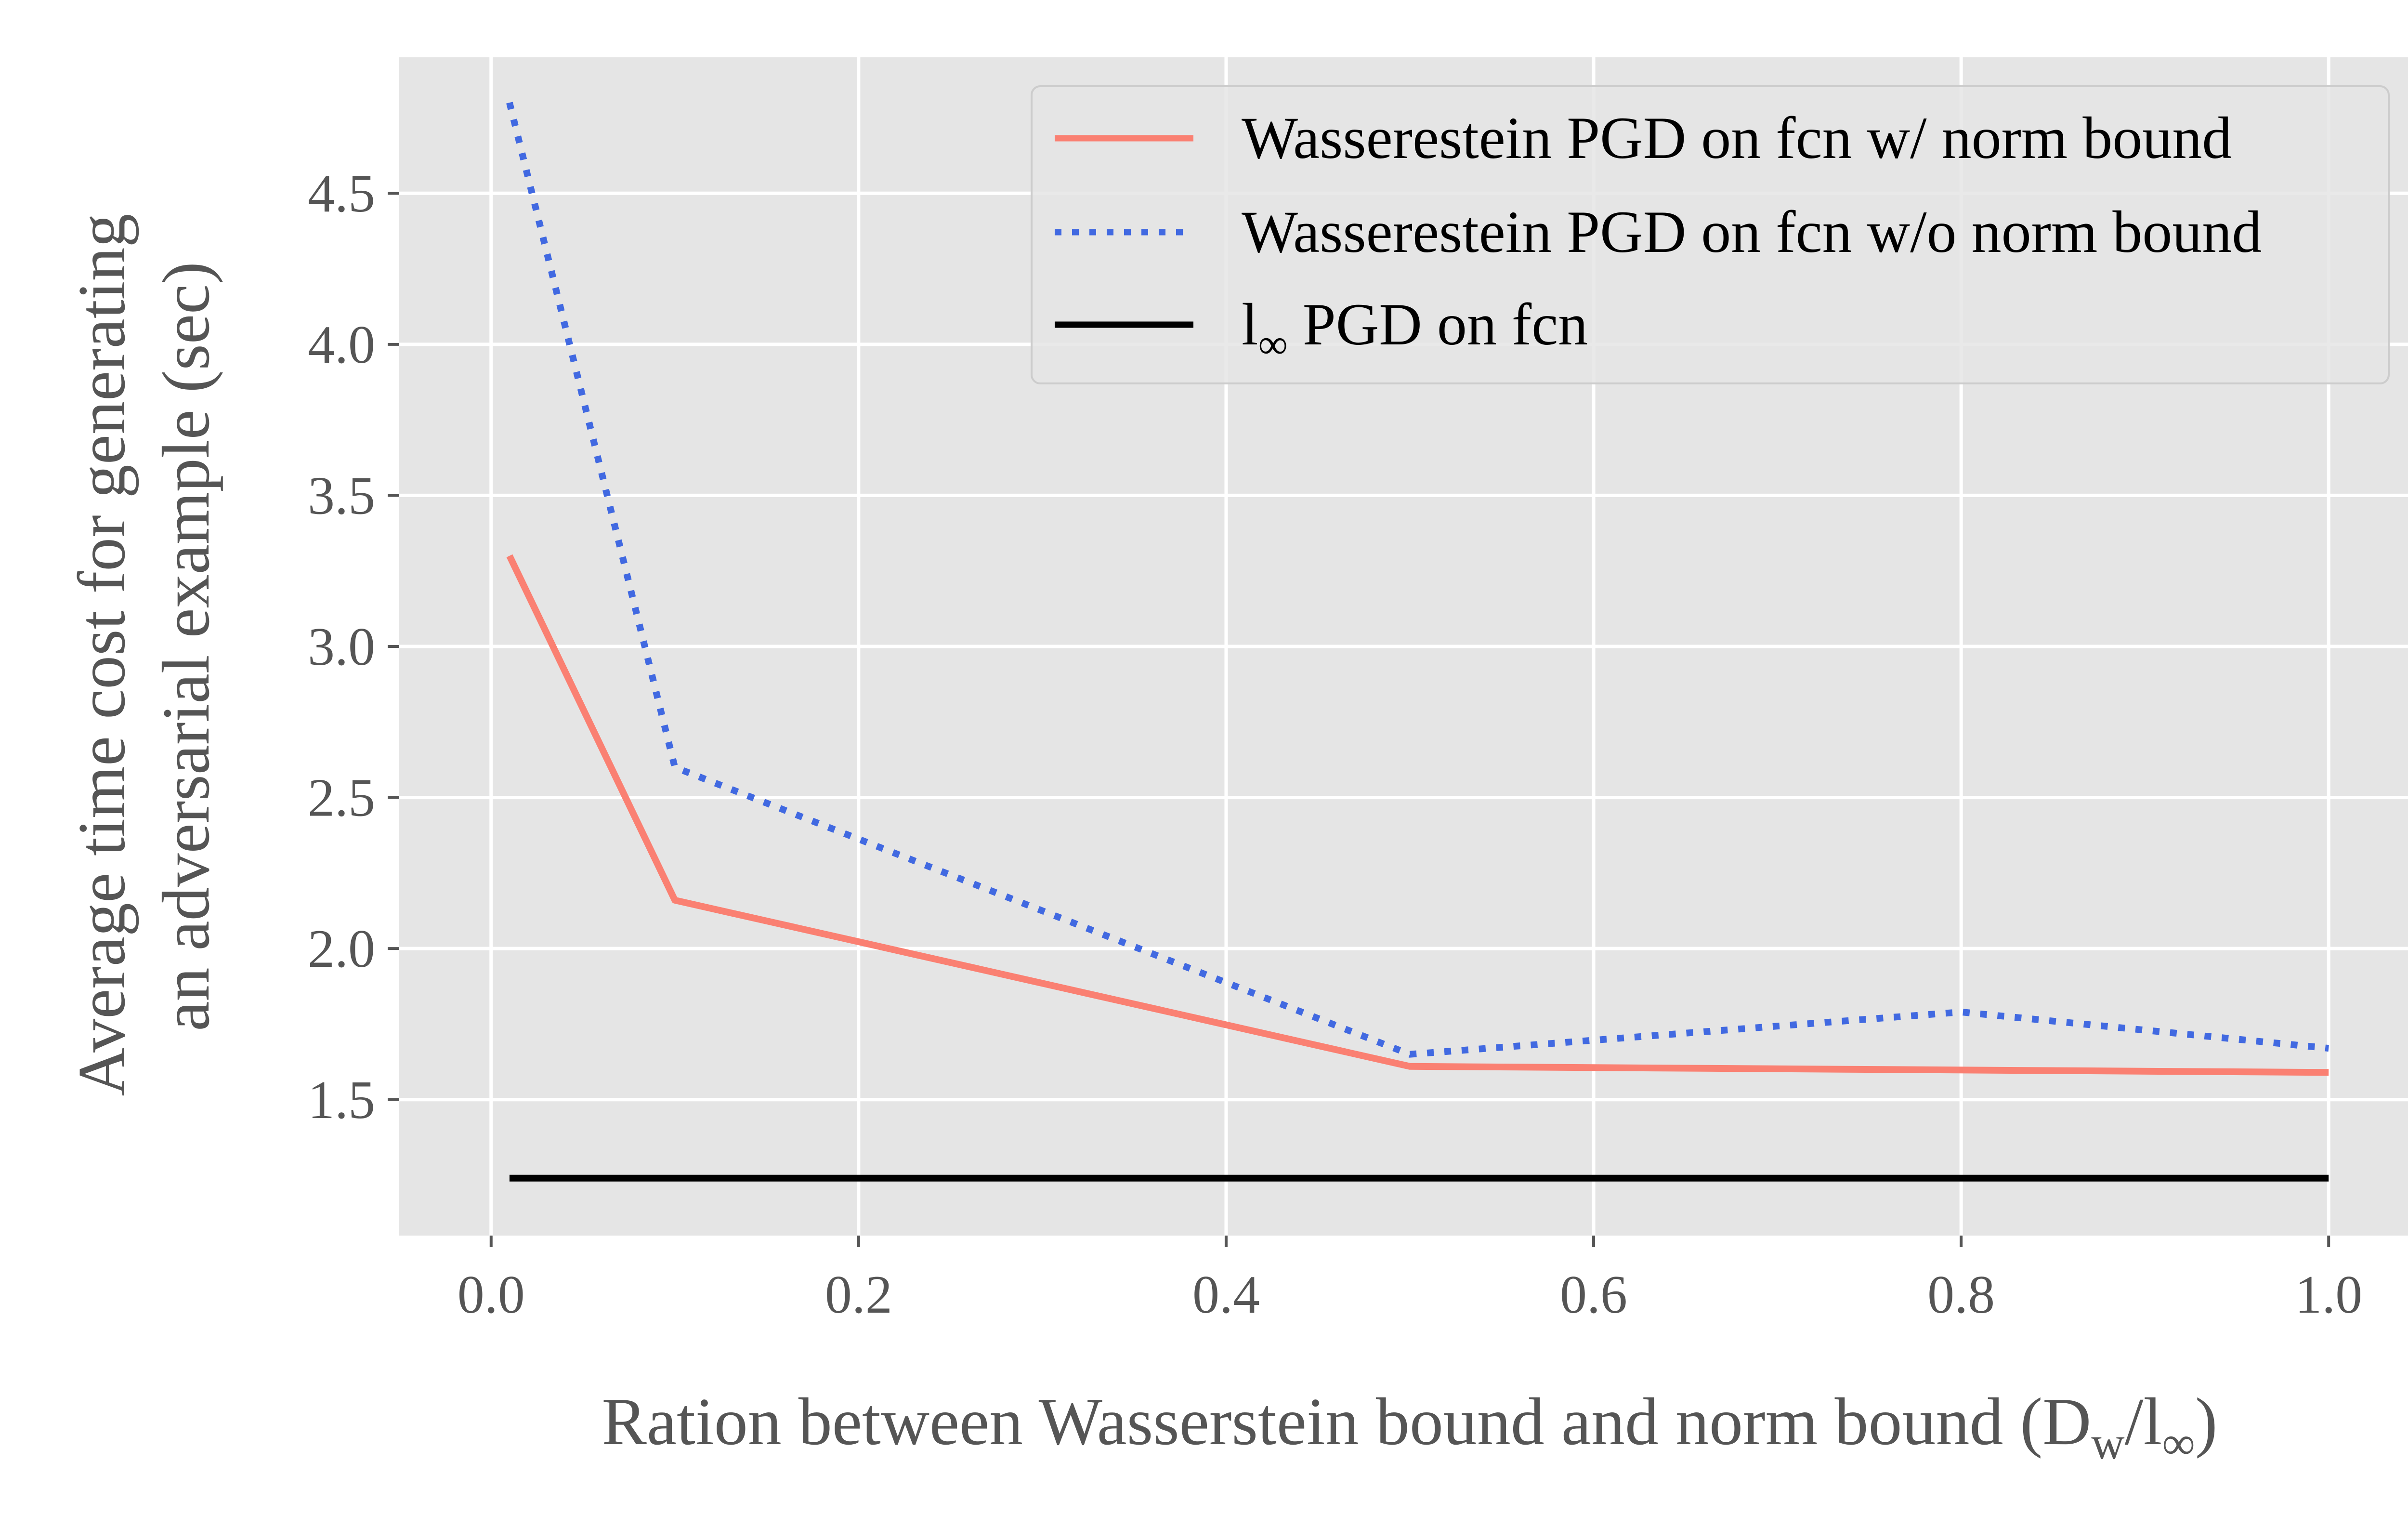 This screenshot has width=2408, height=1514. I want to click on y-tick-label: 1.5, so click(341, 1100).